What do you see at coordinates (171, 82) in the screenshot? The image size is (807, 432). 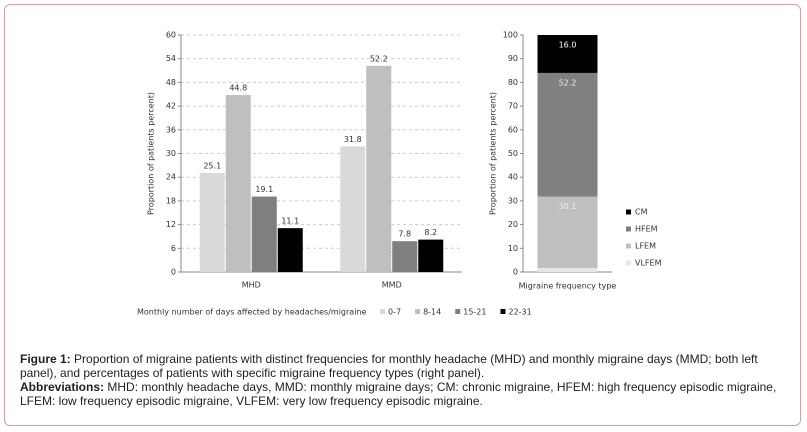 I see `y-tick-label: 48` at bounding box center [171, 82].